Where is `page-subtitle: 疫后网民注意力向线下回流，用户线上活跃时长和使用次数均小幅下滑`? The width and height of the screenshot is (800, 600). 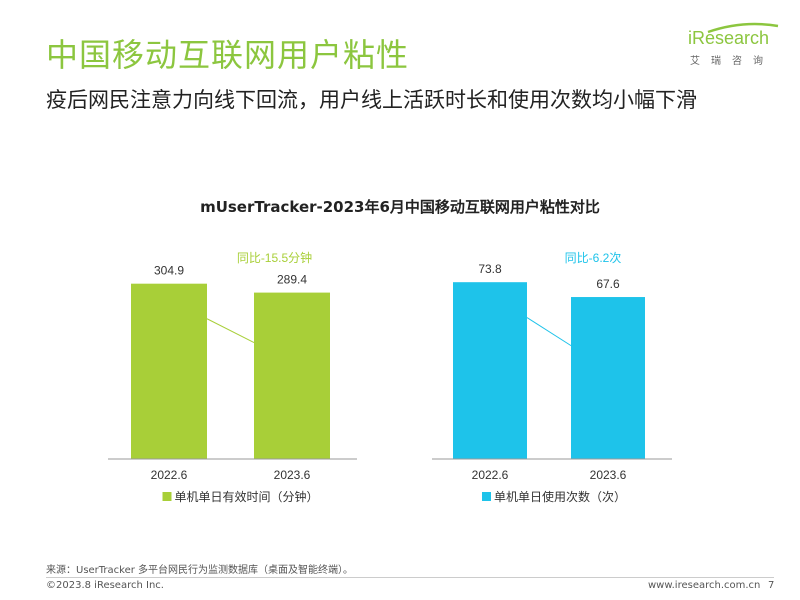
page-subtitle: 疫后网民注意力向线下回流，用户线上活跃时长和使用次数均小幅下滑 is located at coordinates (371, 100).